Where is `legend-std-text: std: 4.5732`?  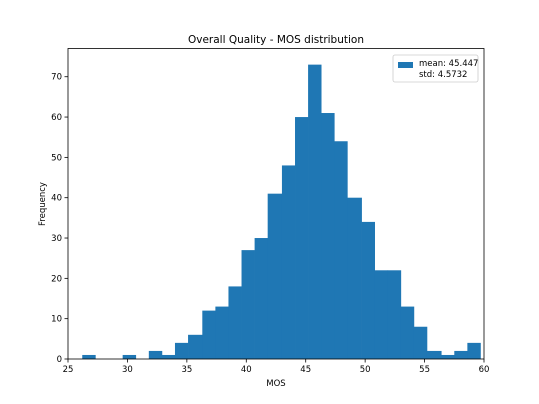
legend-std-text: std: 4.5732 is located at coordinates (443, 75).